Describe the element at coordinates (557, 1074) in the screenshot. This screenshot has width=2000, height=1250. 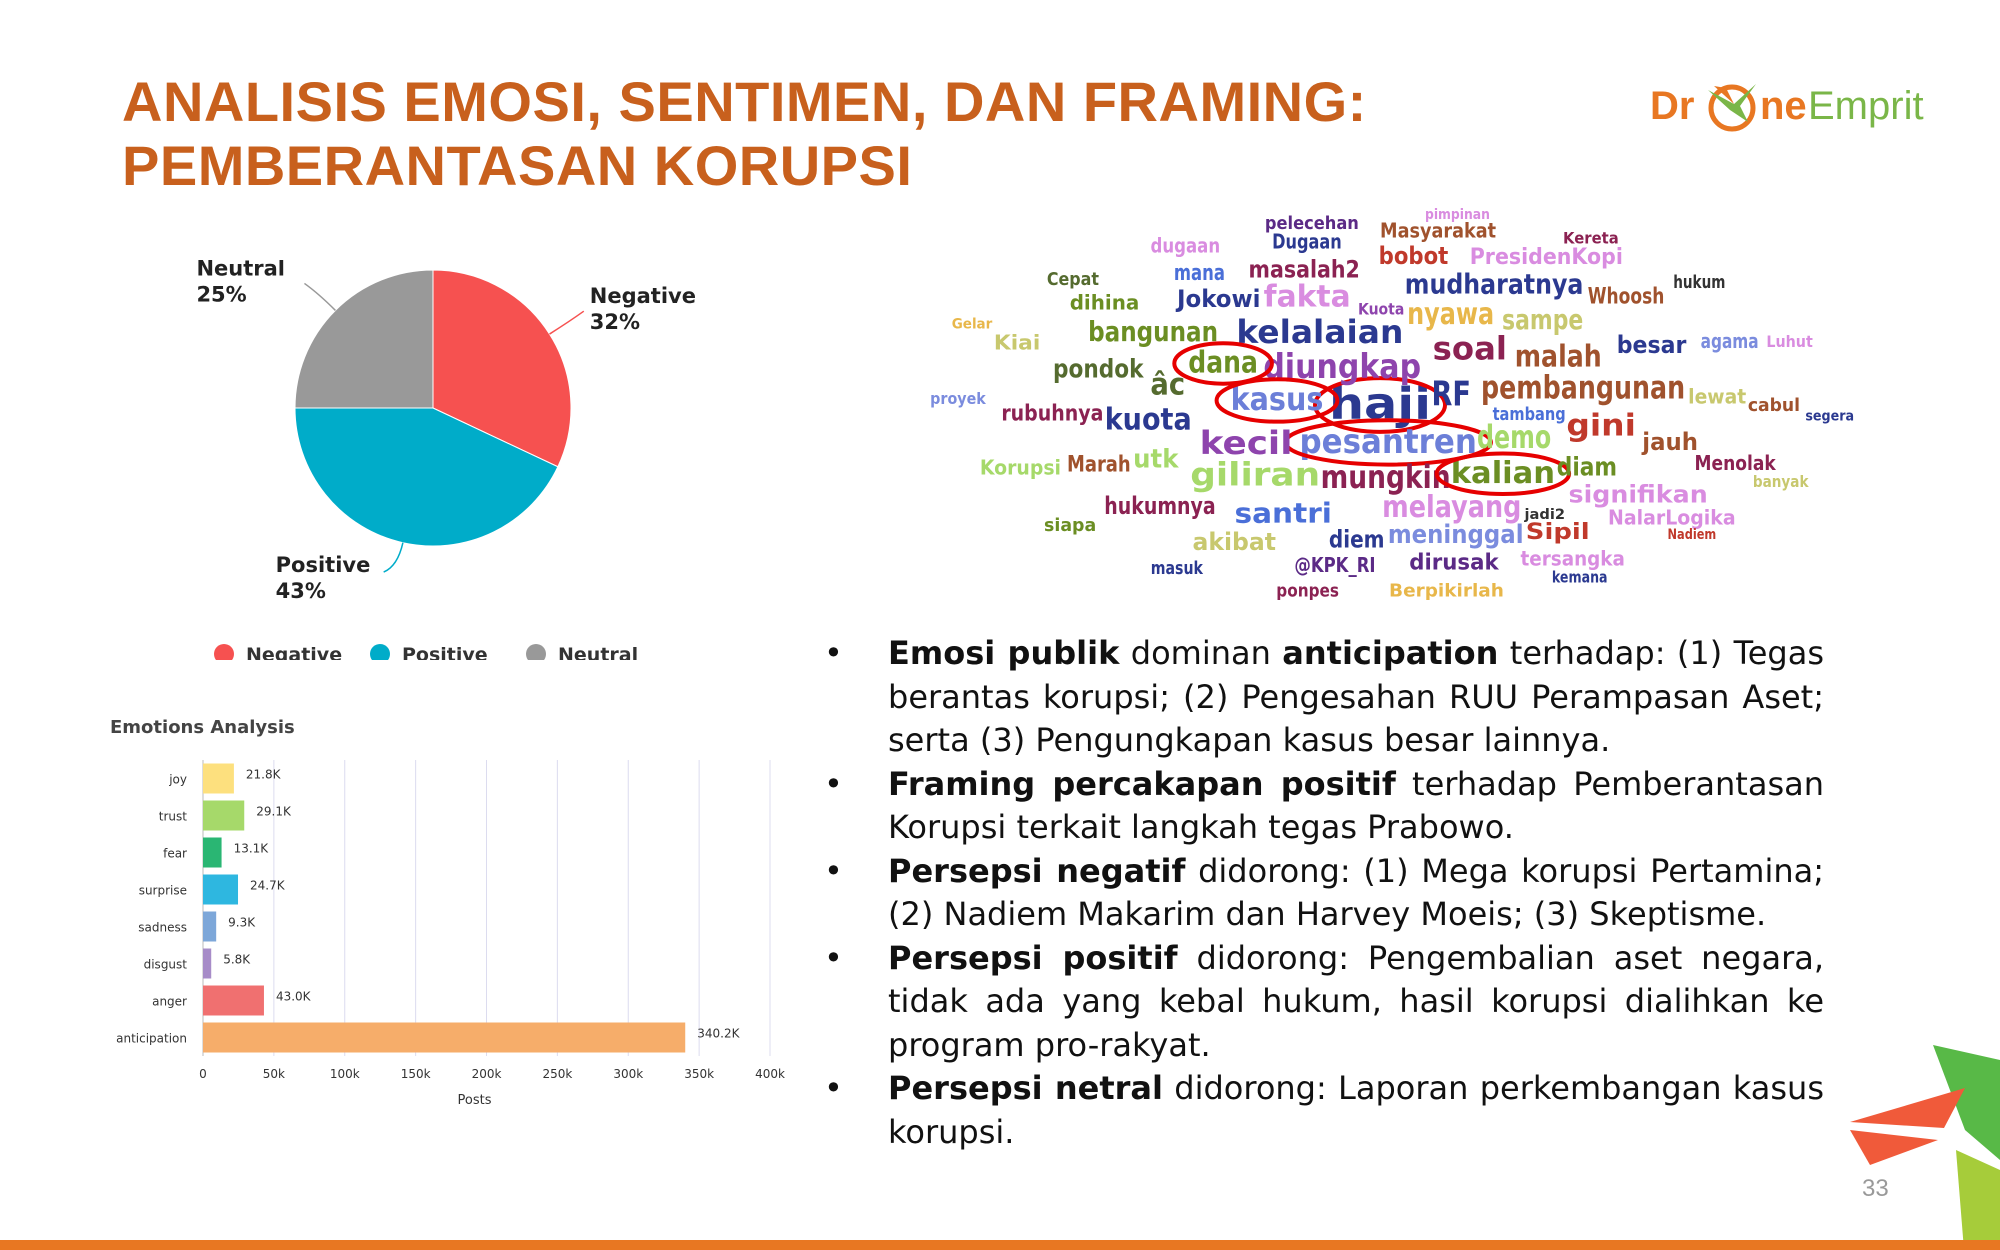
I see `x-tick-label: 250k` at that location.